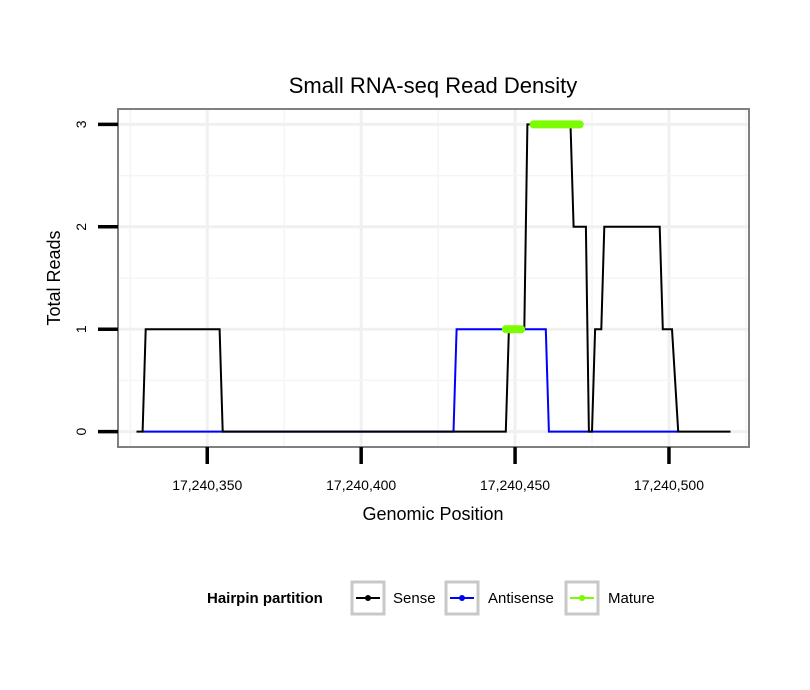  Describe the element at coordinates (432, 514) in the screenshot. I see `x-axis-title: Genomic Position` at that location.